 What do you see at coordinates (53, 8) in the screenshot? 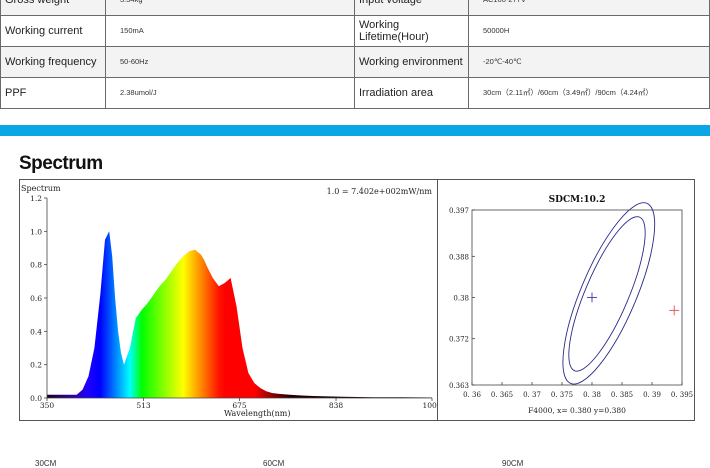
I see `spec-label: Gross weight` at bounding box center [53, 8].